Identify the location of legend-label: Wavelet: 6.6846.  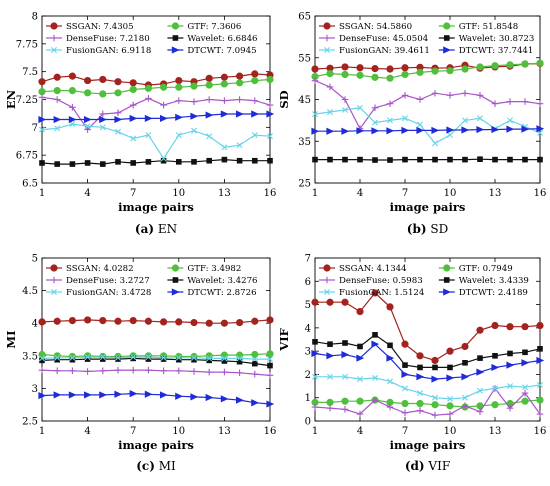
(222, 39).